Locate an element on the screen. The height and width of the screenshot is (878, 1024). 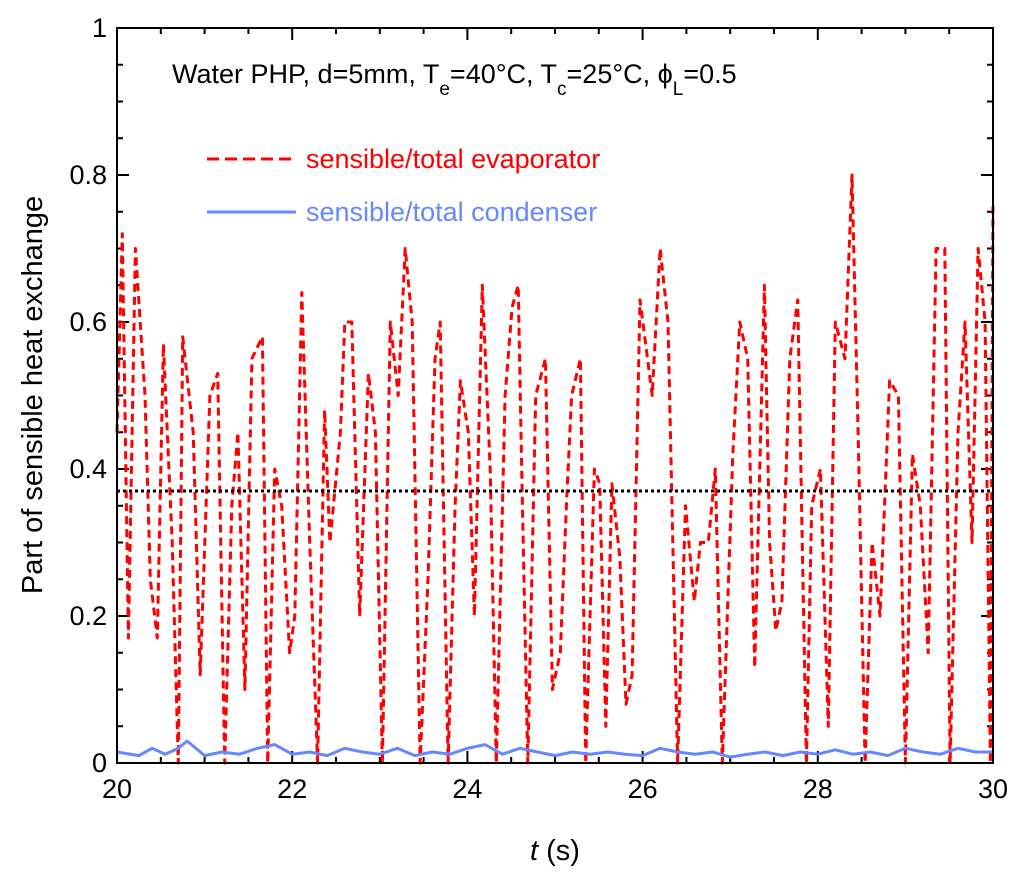
x-axis-label: t (s) is located at coordinates (555, 851).